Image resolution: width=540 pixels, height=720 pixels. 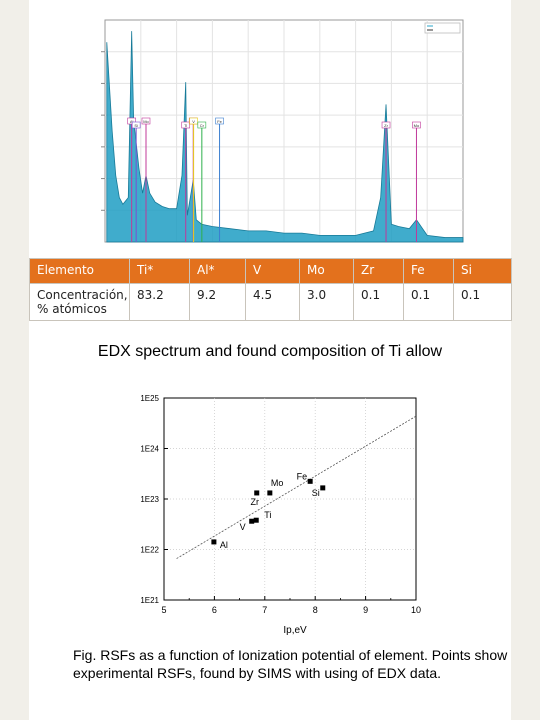 I want to click on edx-marker-label: Zr, so click(x=386, y=125).